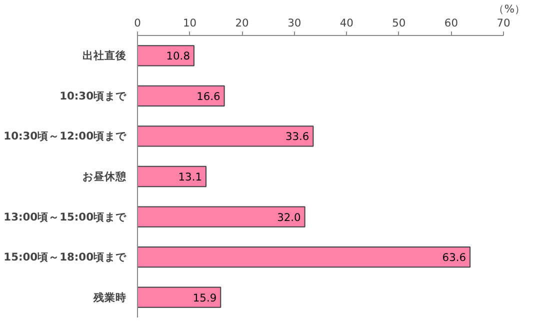  What do you see at coordinates (190, 177) in the screenshot?
I see `data-label: 13.1` at bounding box center [190, 177].